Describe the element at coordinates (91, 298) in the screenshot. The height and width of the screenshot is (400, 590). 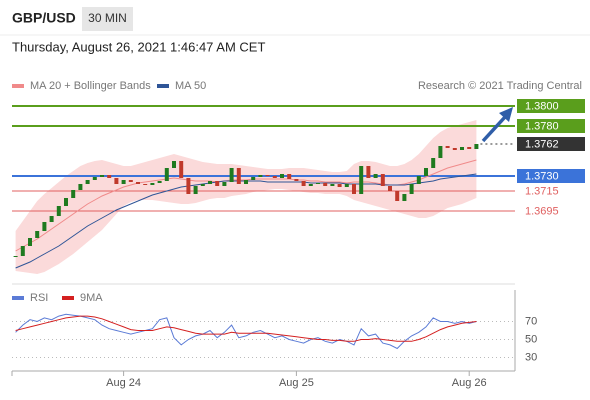
I see `legend-label: 9MA` at that location.